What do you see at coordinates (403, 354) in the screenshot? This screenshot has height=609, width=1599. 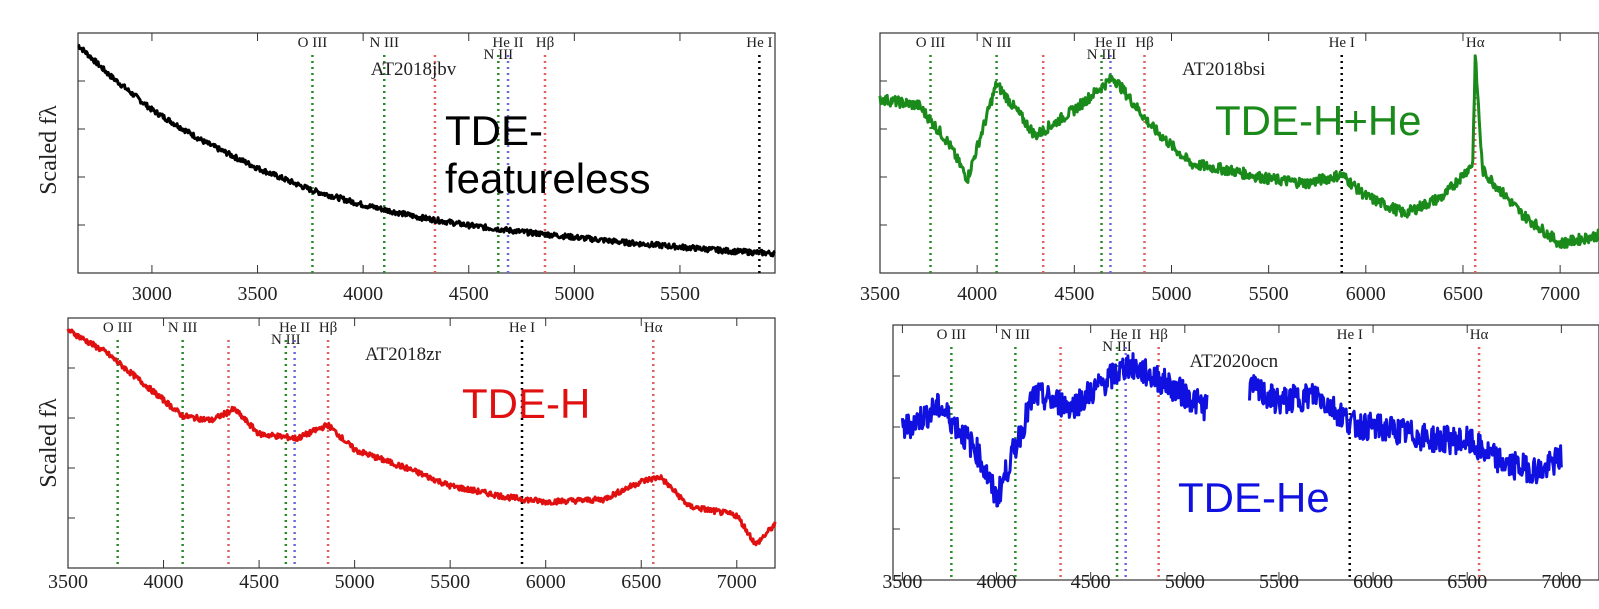 I see `object-name: AT2018zr` at bounding box center [403, 354].